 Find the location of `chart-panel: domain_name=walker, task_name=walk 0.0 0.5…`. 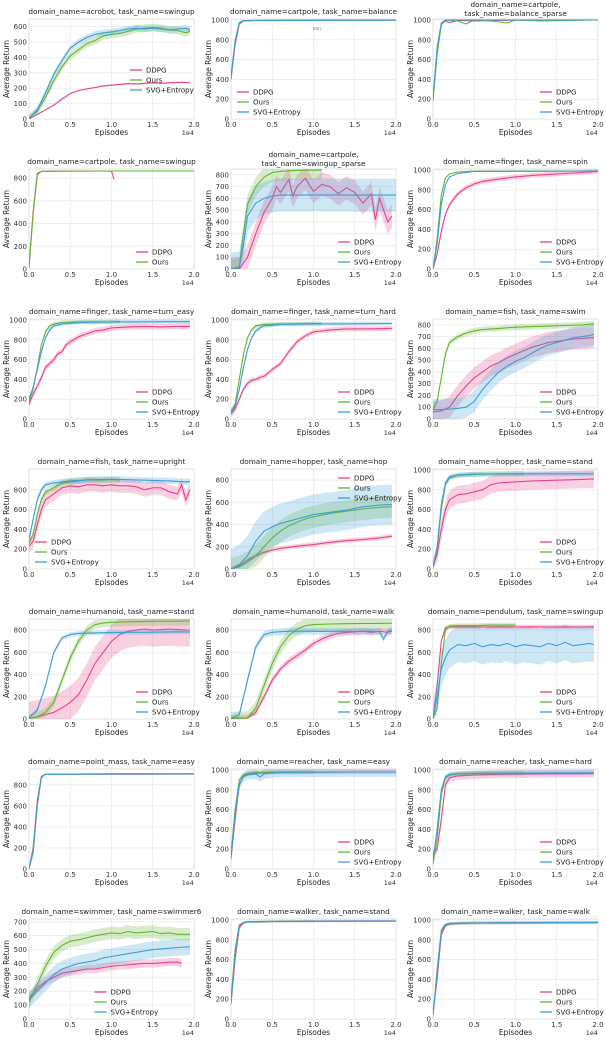

chart-panel: domain_name=walker, task_name=walk 0.0 0.5… is located at coordinates (505, 977).